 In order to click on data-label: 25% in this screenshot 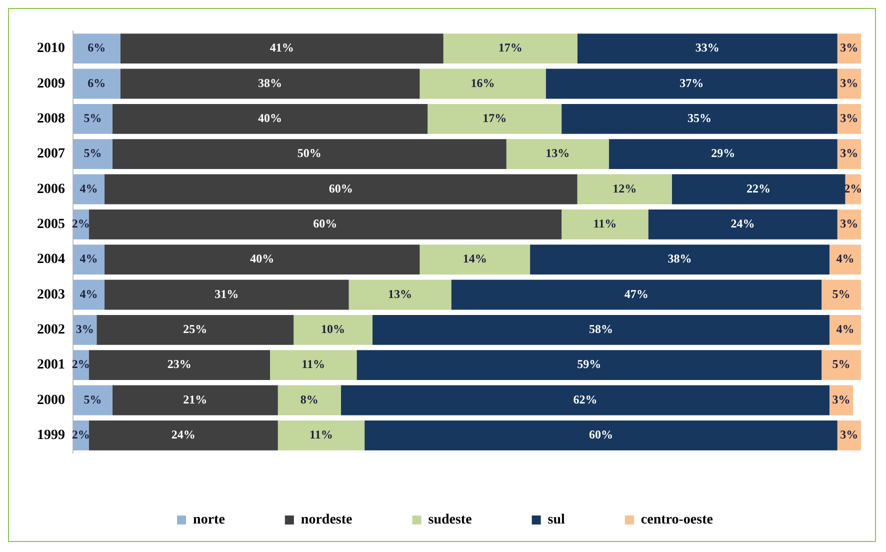, I will do `click(195, 329)`.